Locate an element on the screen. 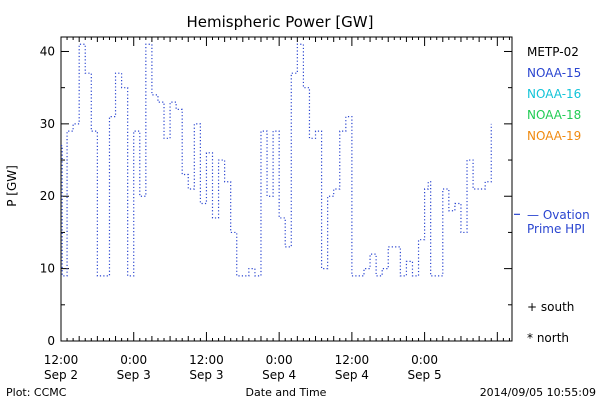 The width and height of the screenshot is (600, 400). x-tick-date-label-4: Sep 4 is located at coordinates (352, 375).